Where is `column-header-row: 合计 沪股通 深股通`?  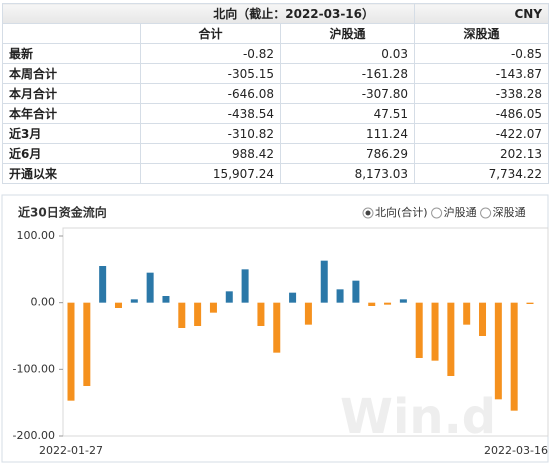
column-header-row: 合计 沪股通 深股通 is located at coordinates (276, 33).